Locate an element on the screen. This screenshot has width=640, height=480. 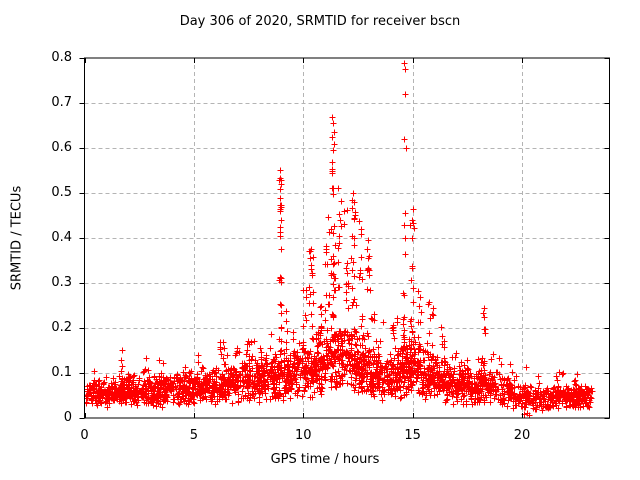
x-tick-label: 15 is located at coordinates (412, 435).